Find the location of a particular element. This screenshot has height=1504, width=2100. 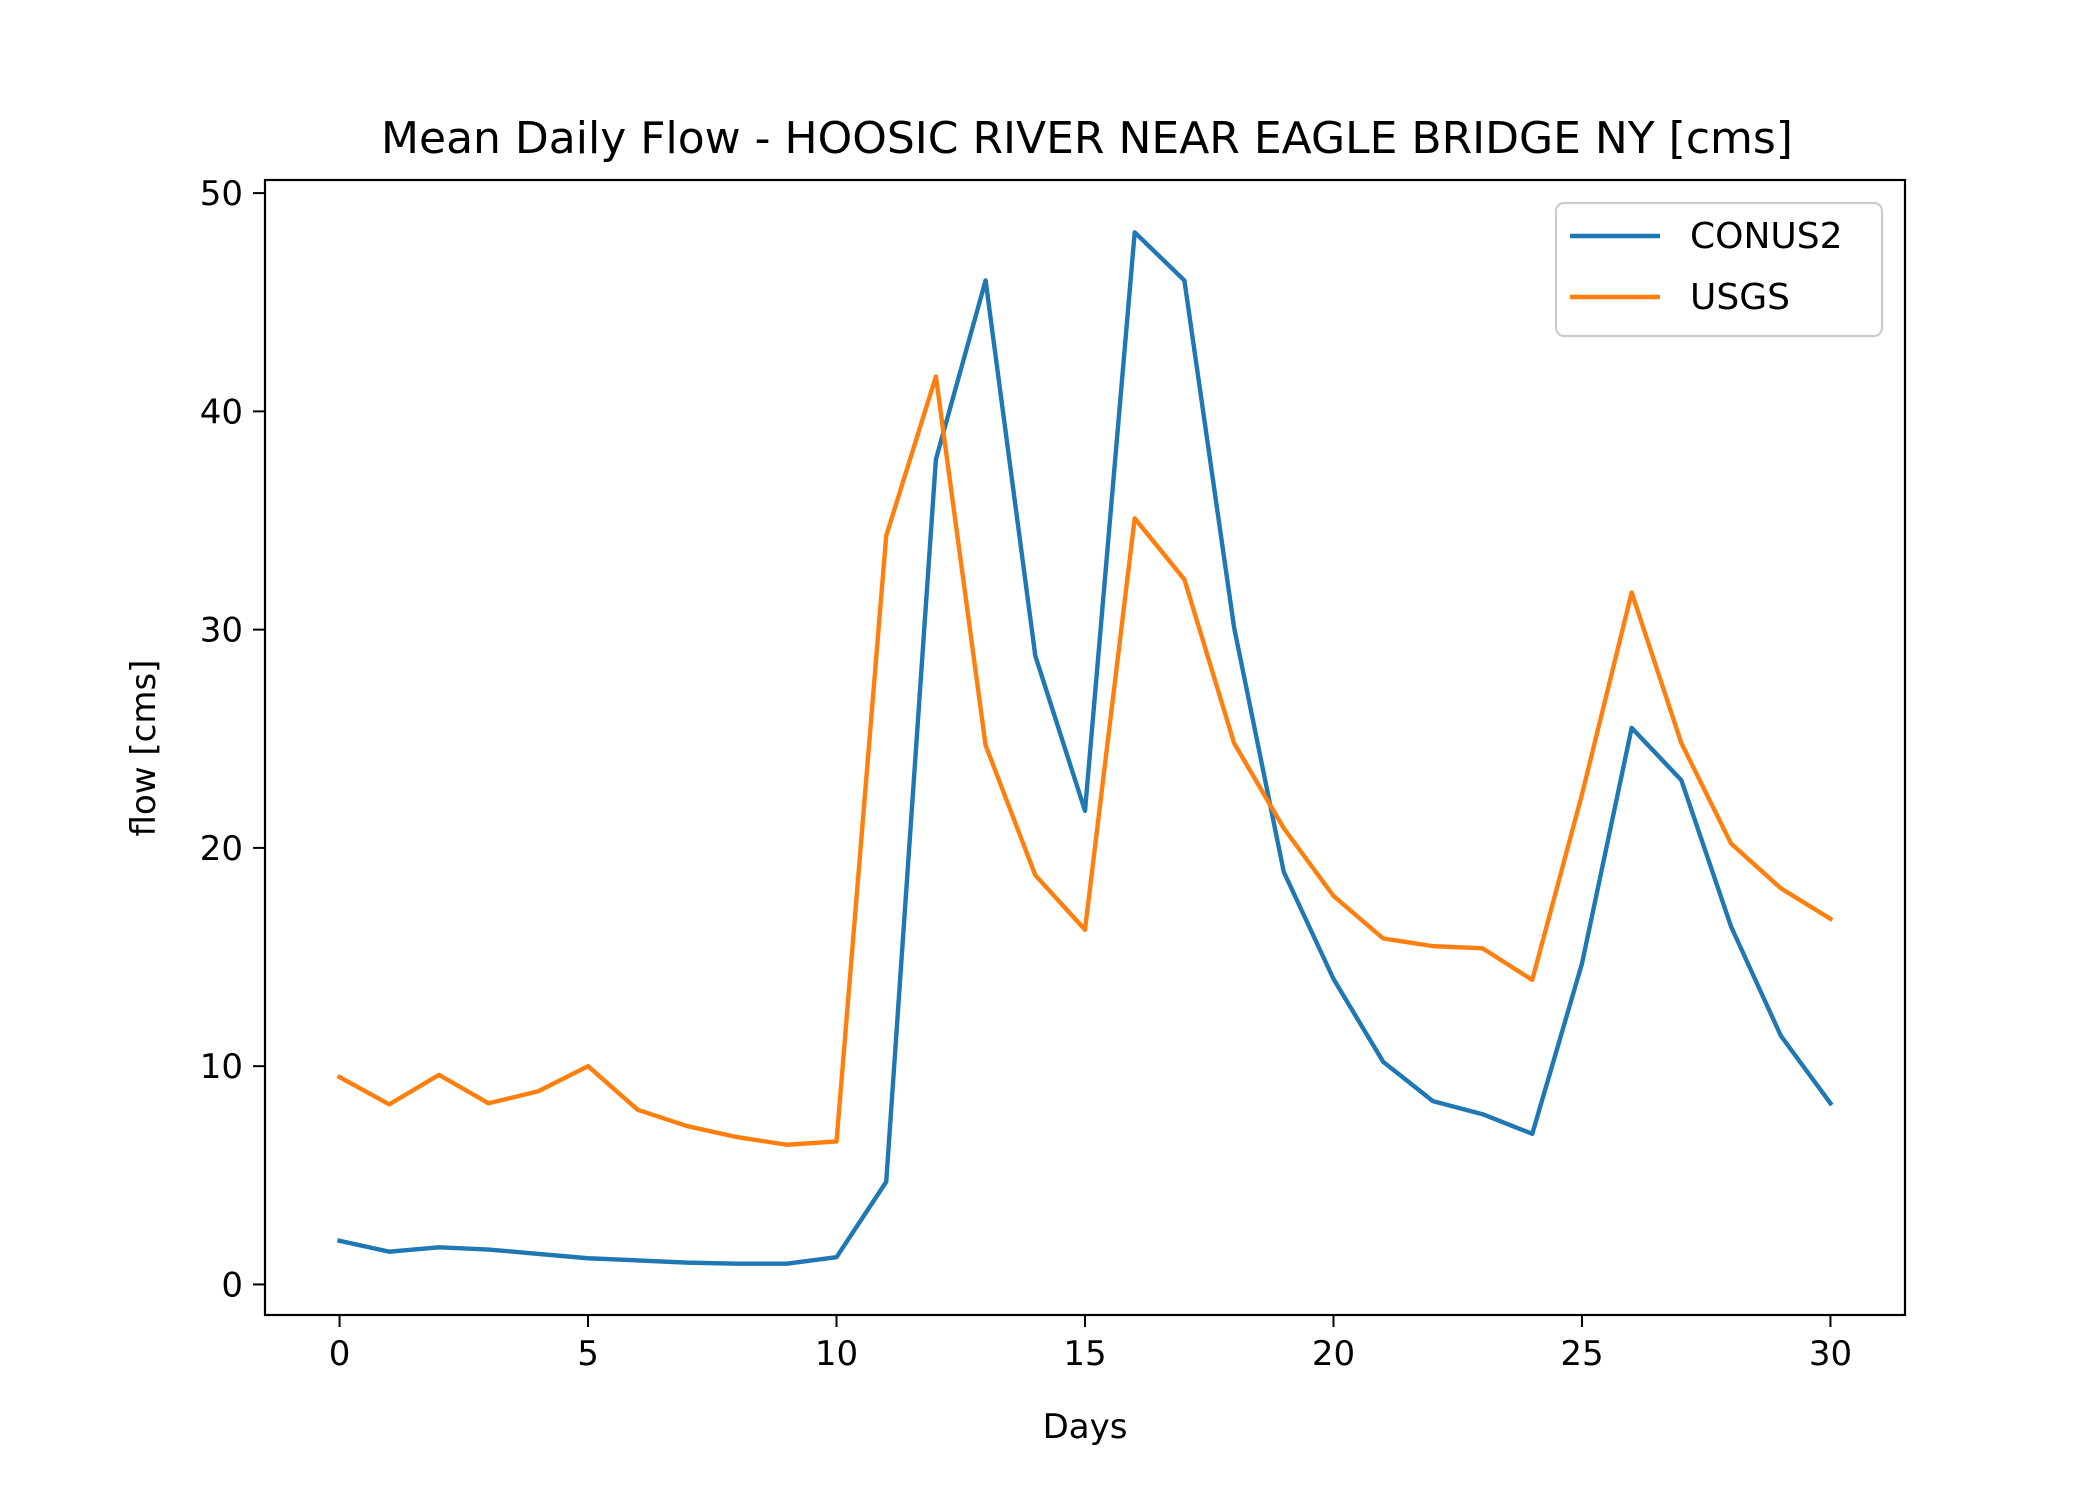

x-tick-label: 15 is located at coordinates (1084, 1354).